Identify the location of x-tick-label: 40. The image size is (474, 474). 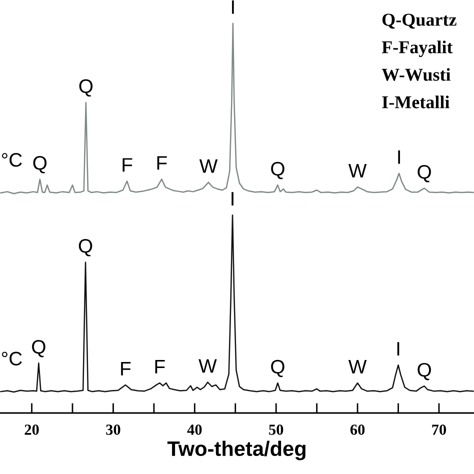
(194, 429).